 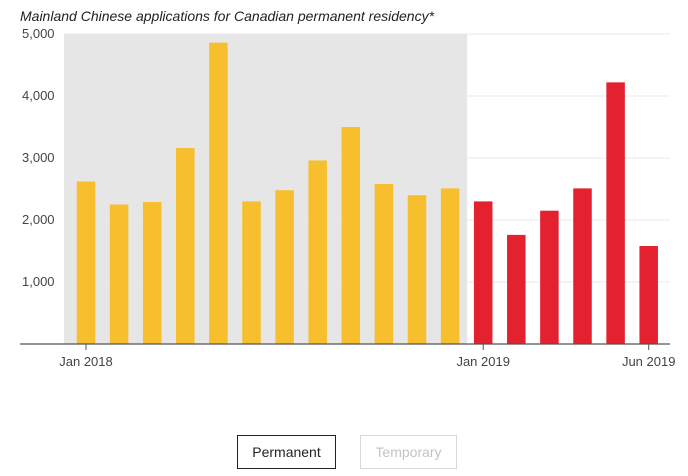 I want to click on x-tick-label: Jun 2019, so click(x=649, y=361).